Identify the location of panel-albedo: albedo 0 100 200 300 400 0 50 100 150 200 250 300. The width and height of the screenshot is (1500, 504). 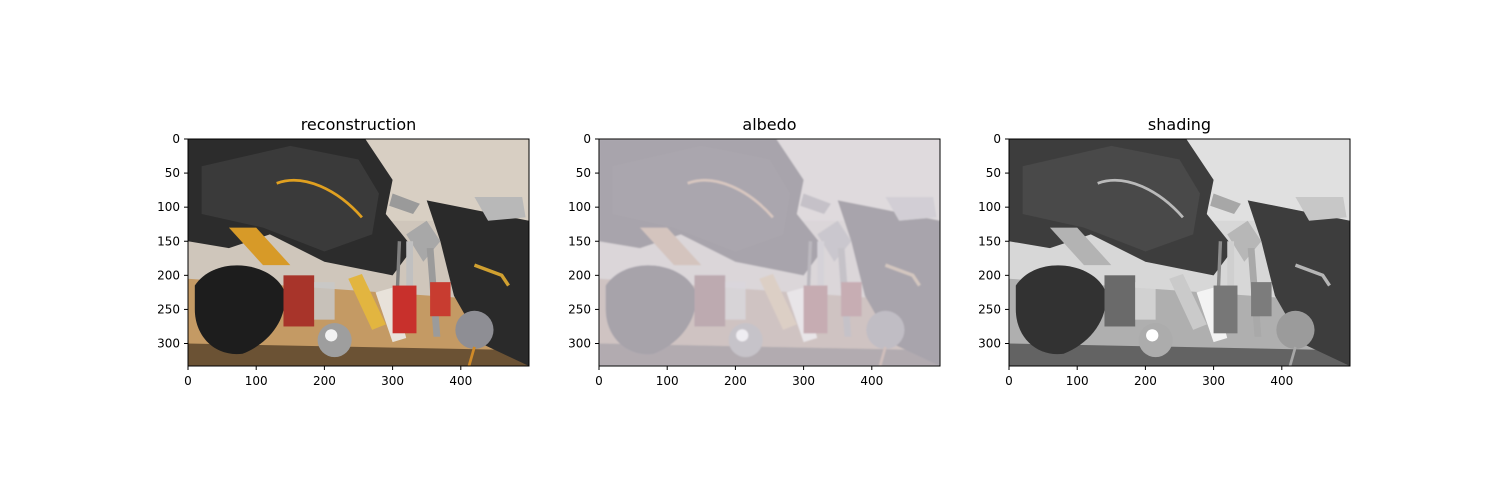
(754, 251).